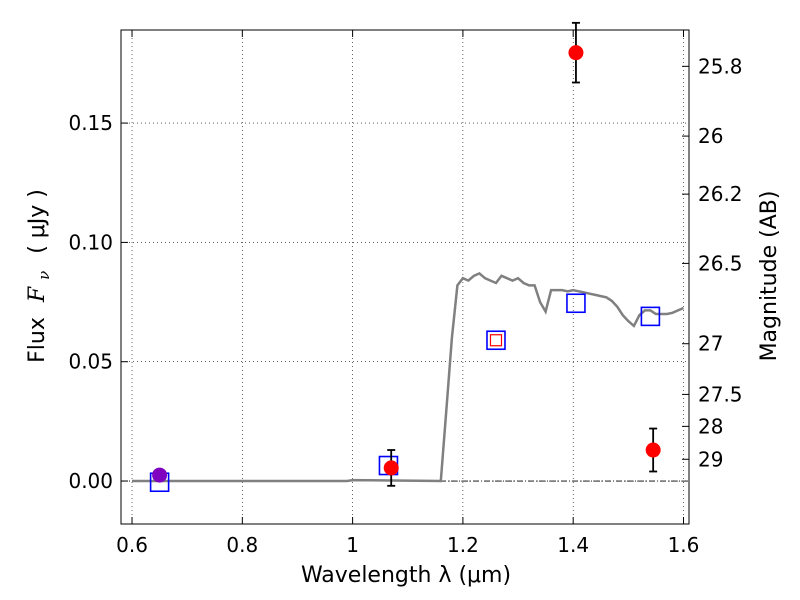 The height and width of the screenshot is (600, 800). I want to click on y-axis-label-subscript: ν, so click(44, 275).